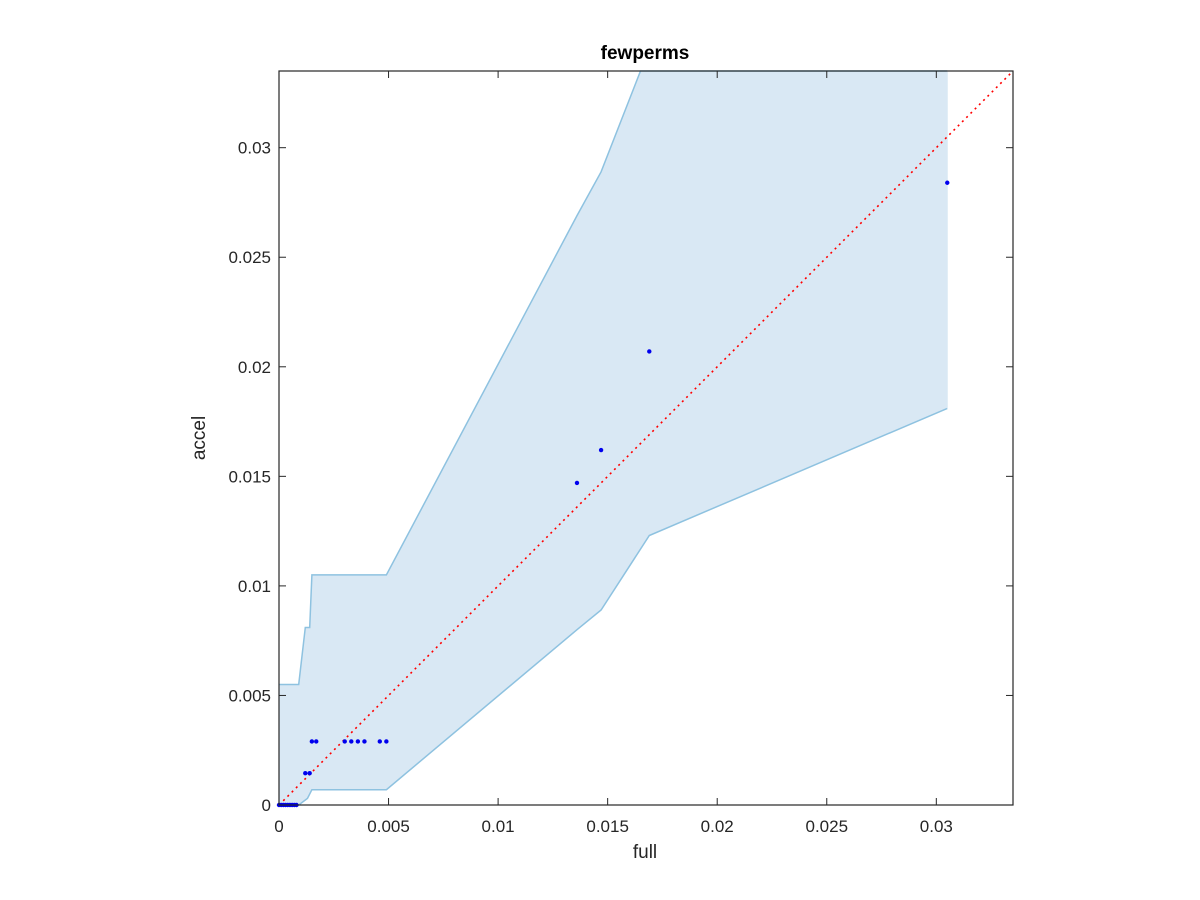 This screenshot has height=900, width=1200. Describe the element at coordinates (249, 257) in the screenshot. I see `y-tick-label: 0.025` at that location.